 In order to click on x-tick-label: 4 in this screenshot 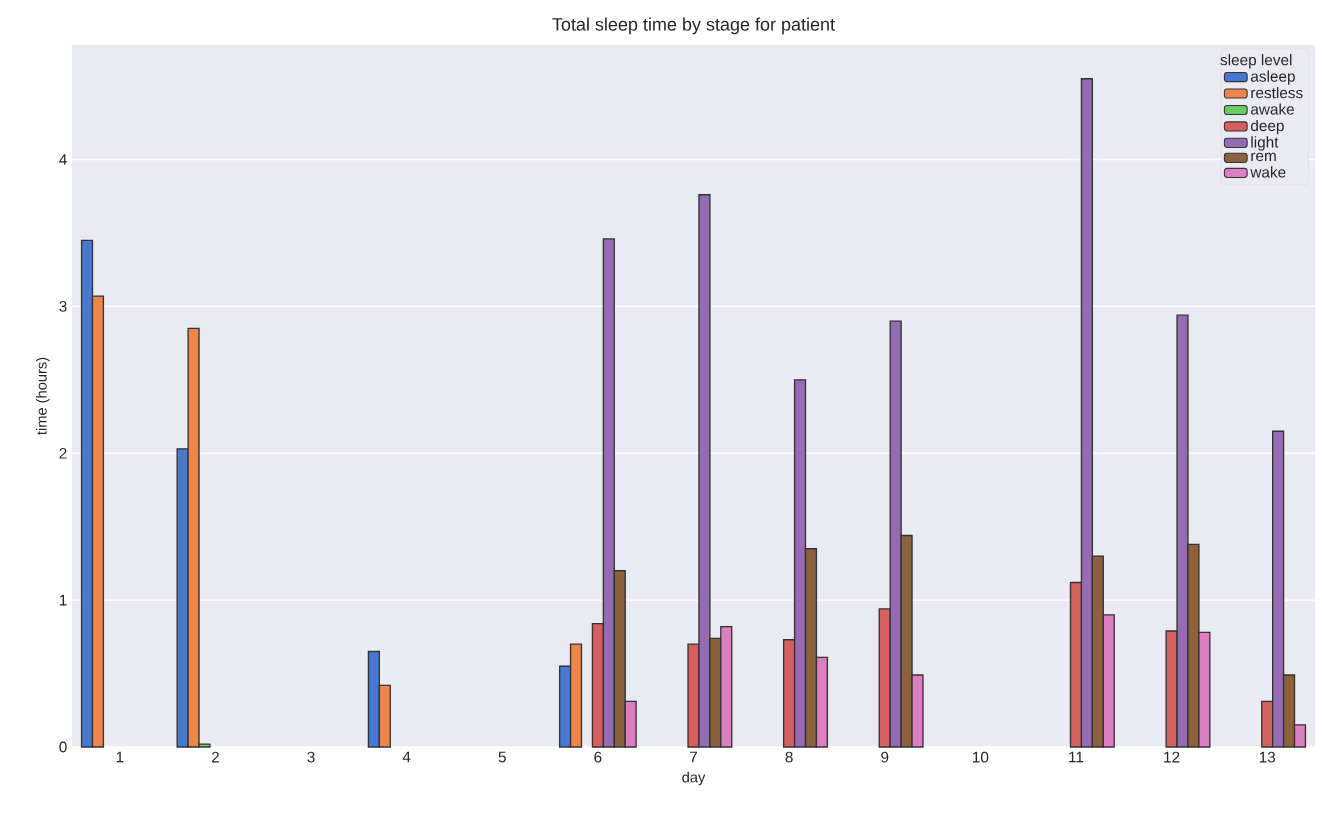, I will do `click(406, 757)`.